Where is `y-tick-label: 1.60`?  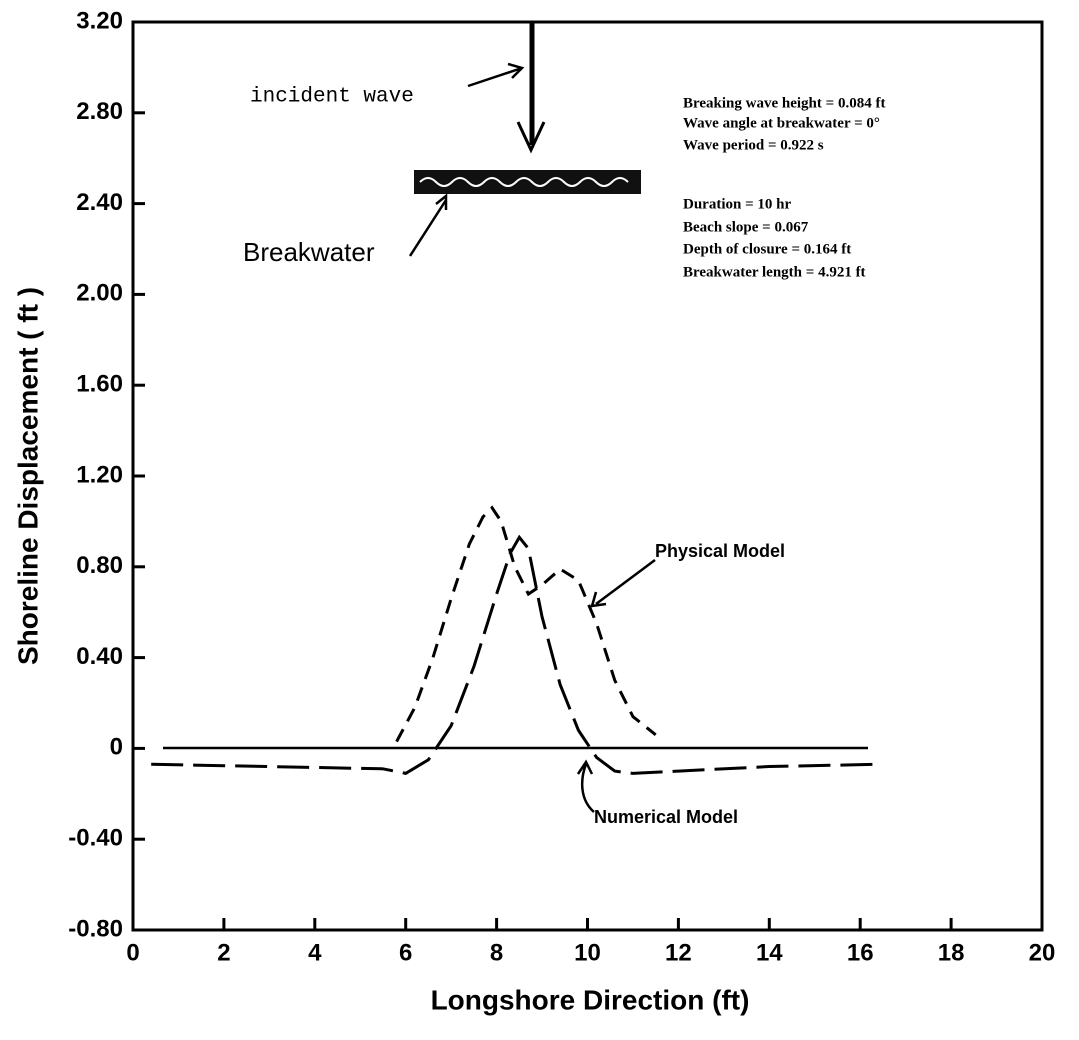
y-tick-label: 1.60 is located at coordinates (99, 384).